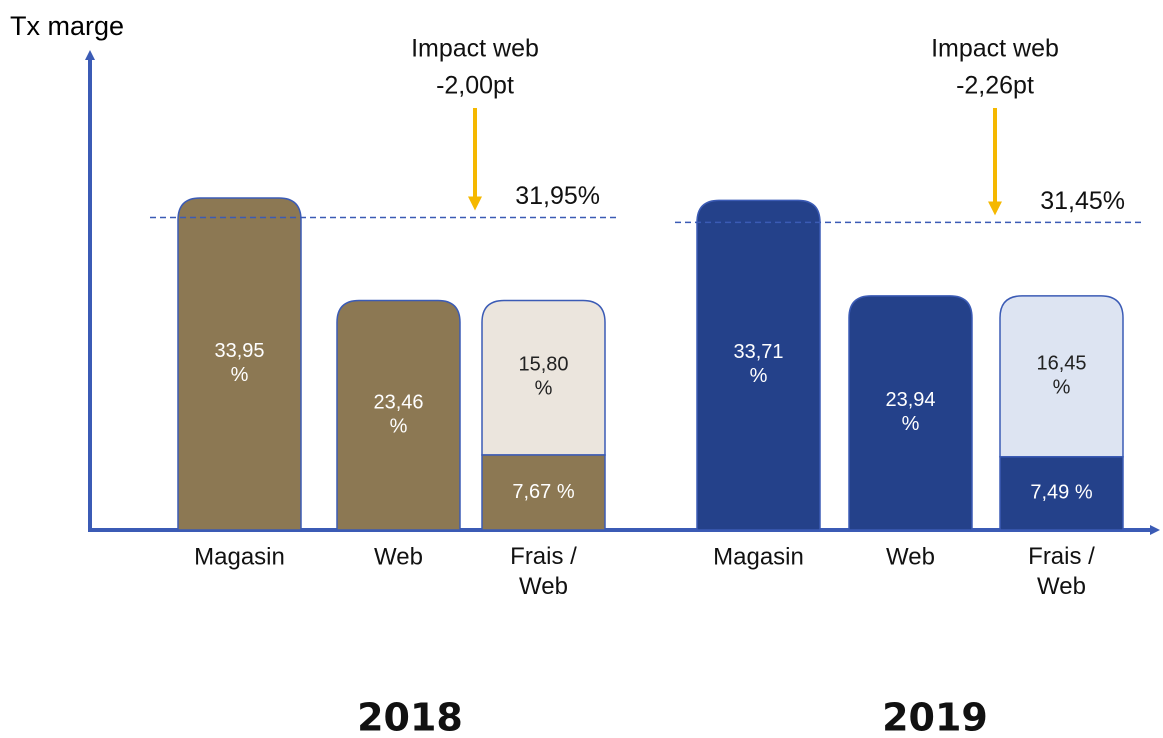  I want to click on value-label: 7,49 %, so click(1061, 493).